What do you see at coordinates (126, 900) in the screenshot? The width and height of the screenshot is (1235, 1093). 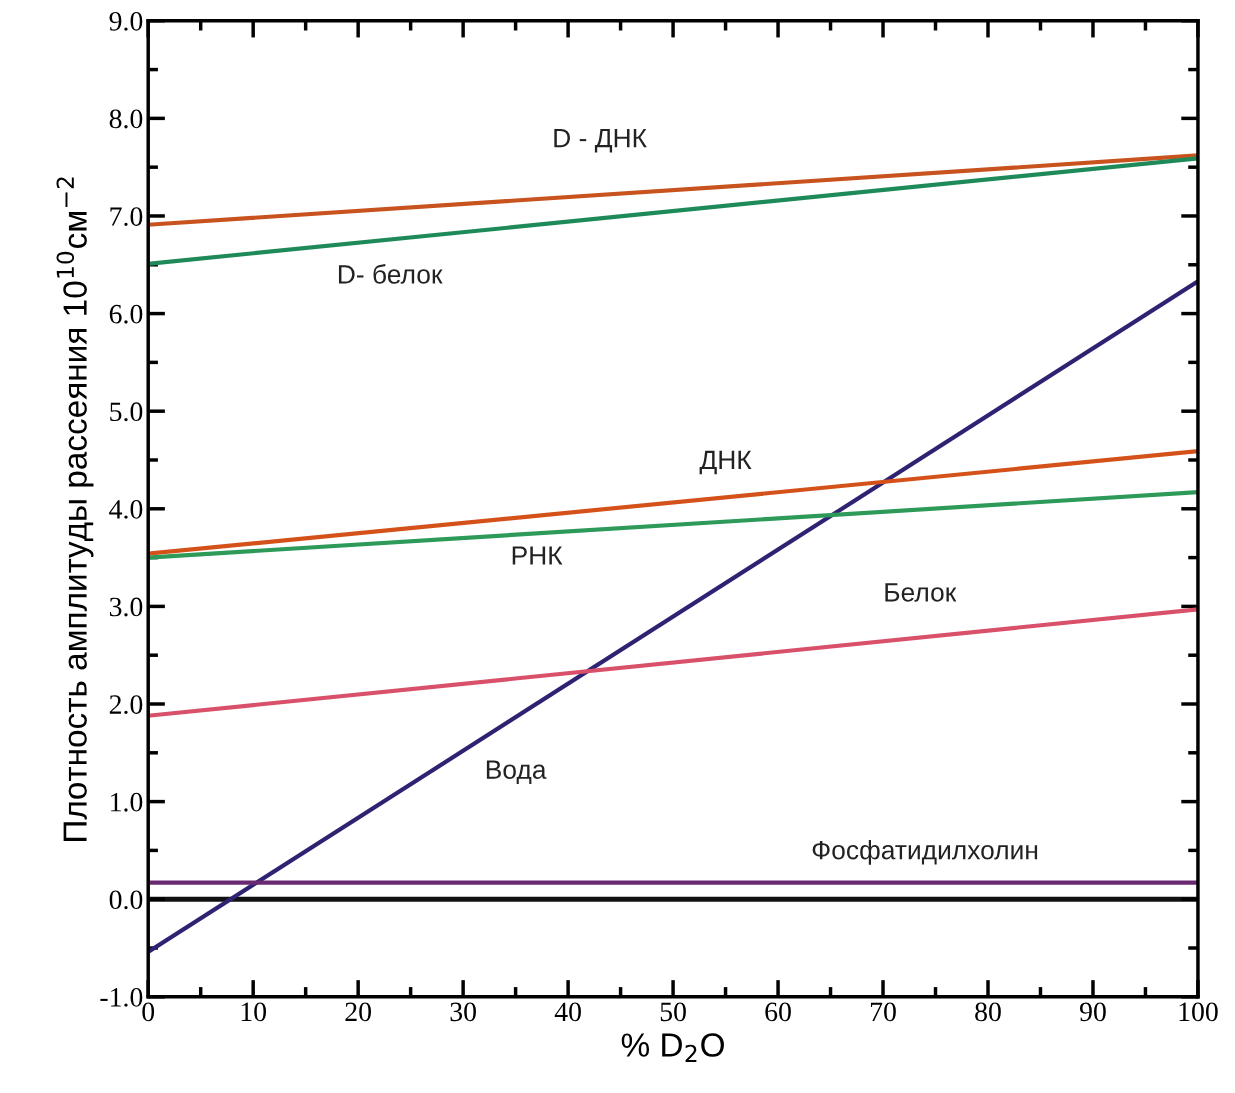 I see `y-tick-label: 0.0` at bounding box center [126, 900].